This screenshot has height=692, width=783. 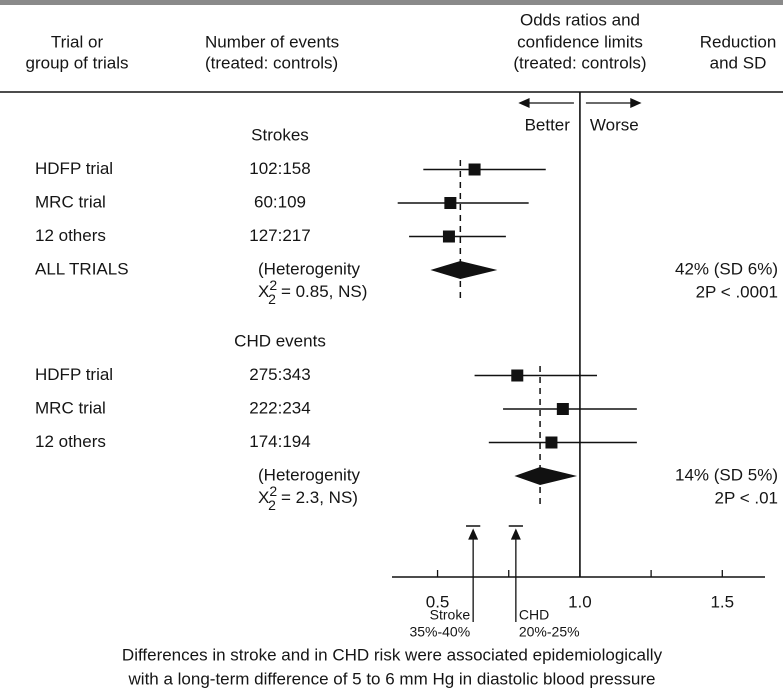 What do you see at coordinates (534, 615) in the screenshot?
I see `annotation-name: CHD` at bounding box center [534, 615].